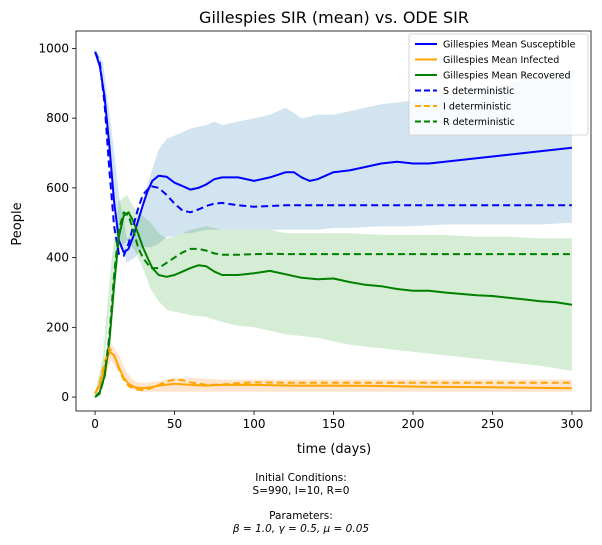  I want to click on y-tick-label: 400, so click(57, 258).